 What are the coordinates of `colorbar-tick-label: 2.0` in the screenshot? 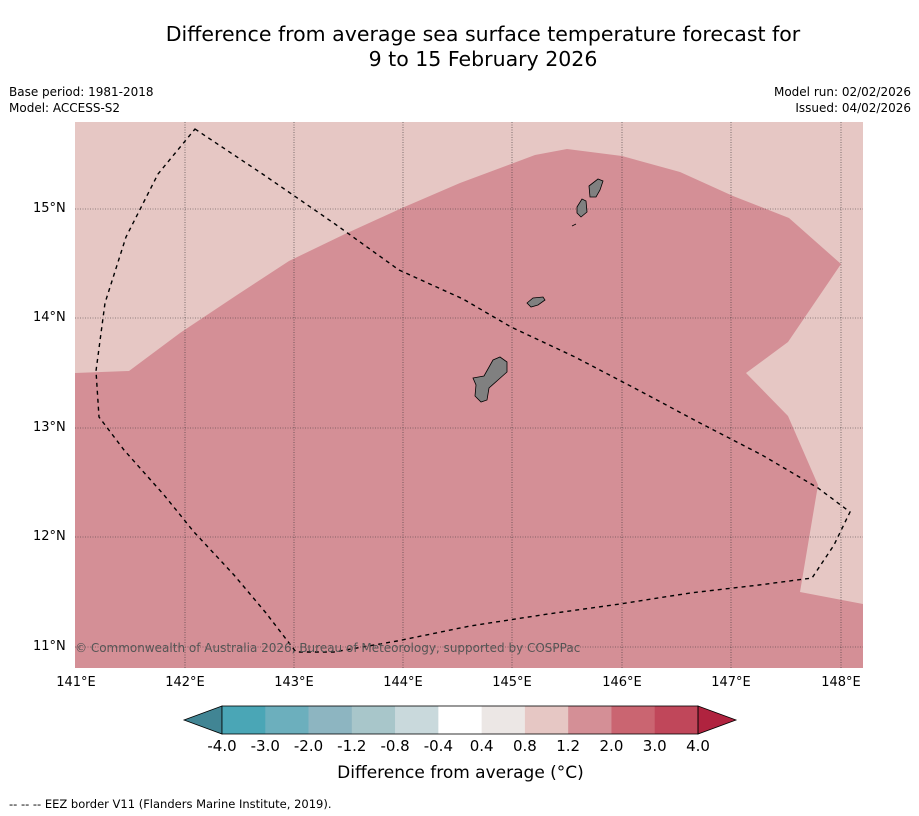 It's located at (611, 746).